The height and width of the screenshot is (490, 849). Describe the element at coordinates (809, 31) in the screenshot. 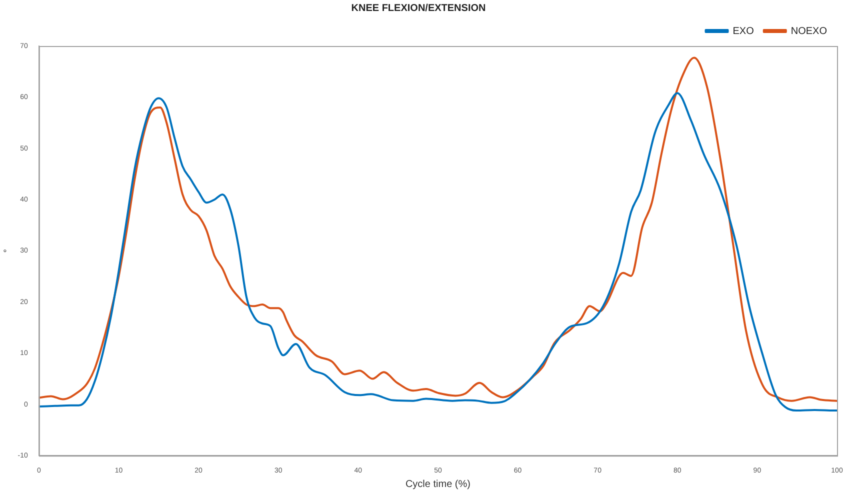

I see `legend-label: NOEXO` at that location.